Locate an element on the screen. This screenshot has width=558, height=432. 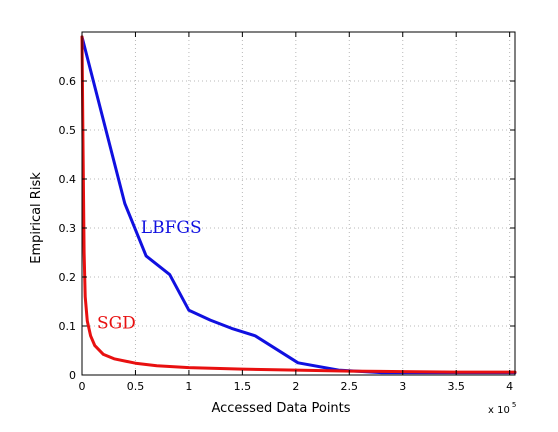
x-axis-label: Accessed Data Points is located at coordinates (280, 408).